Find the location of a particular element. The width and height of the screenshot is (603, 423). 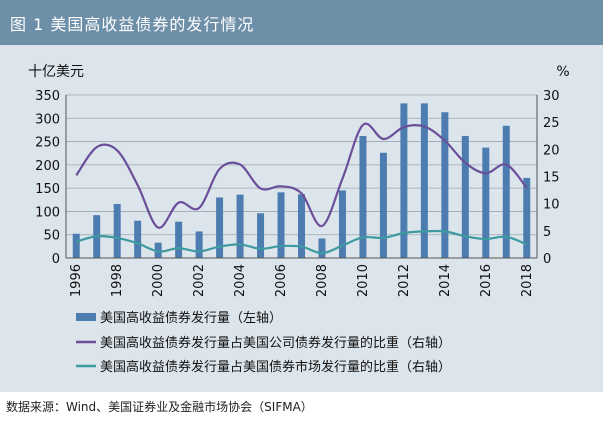

y-right-tick-label: 10 is located at coordinates (551, 205).